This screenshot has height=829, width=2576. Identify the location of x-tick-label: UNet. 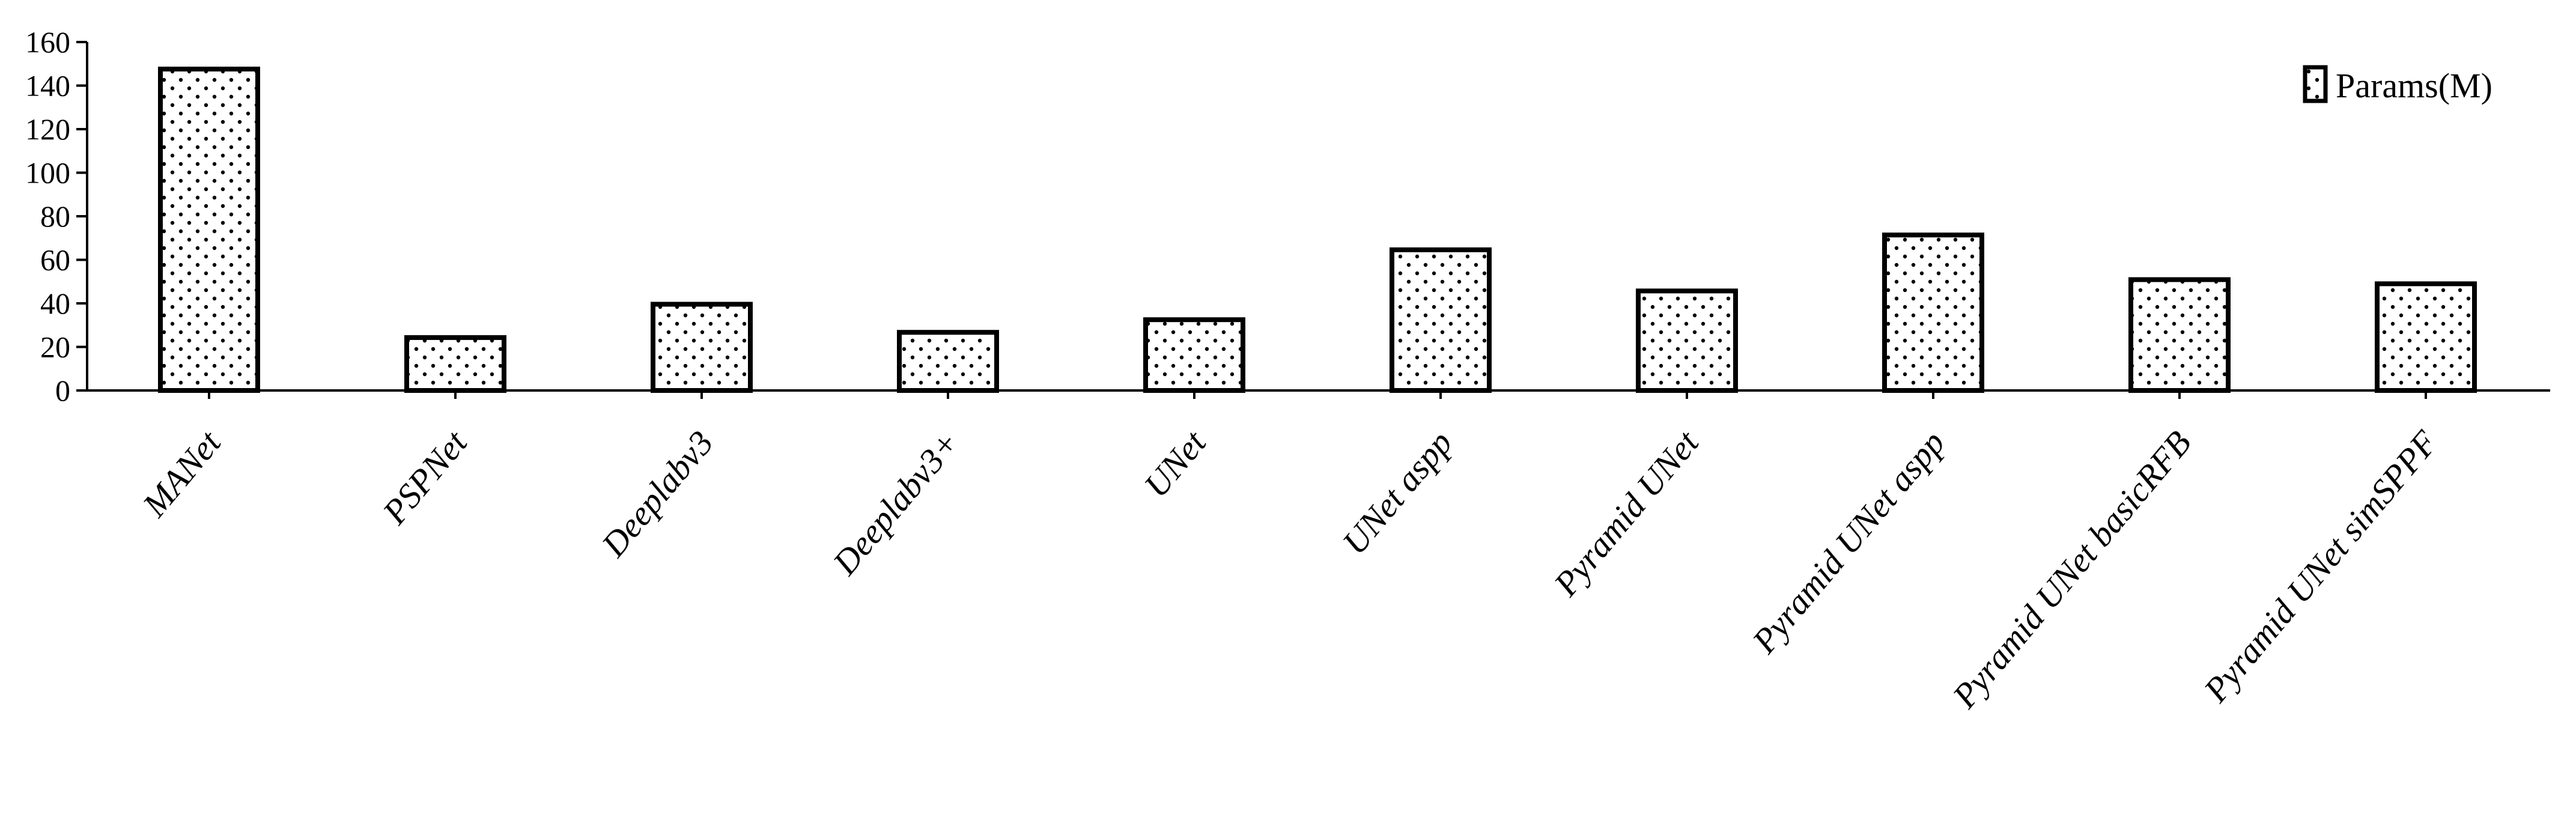
(1175, 464).